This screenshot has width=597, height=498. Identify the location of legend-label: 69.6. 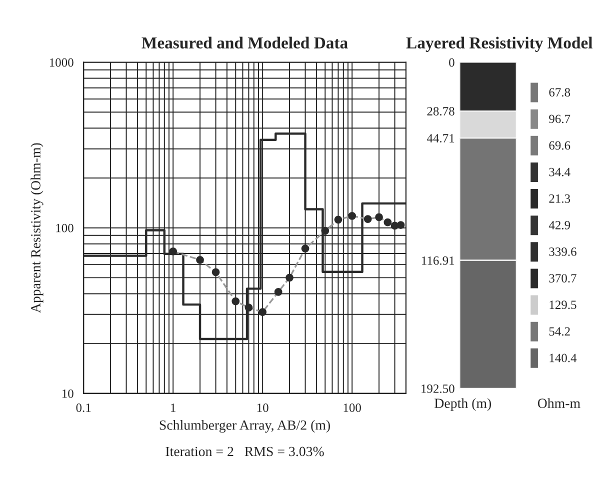
(559, 145).